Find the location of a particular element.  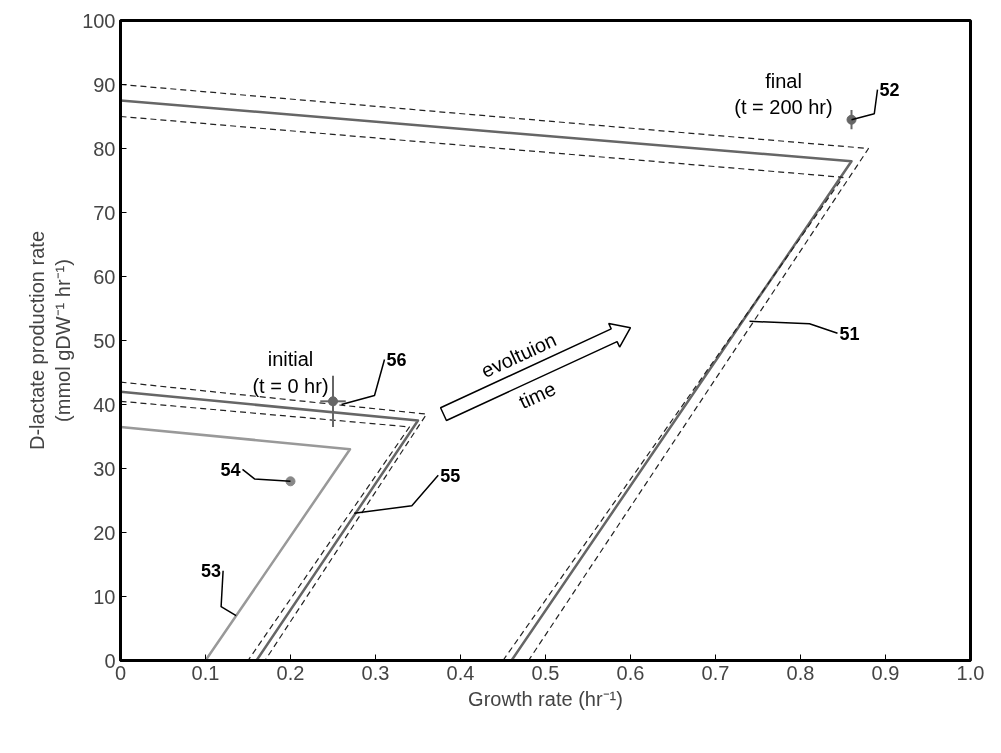

y-tick-label: 60 is located at coordinates (104, 276).